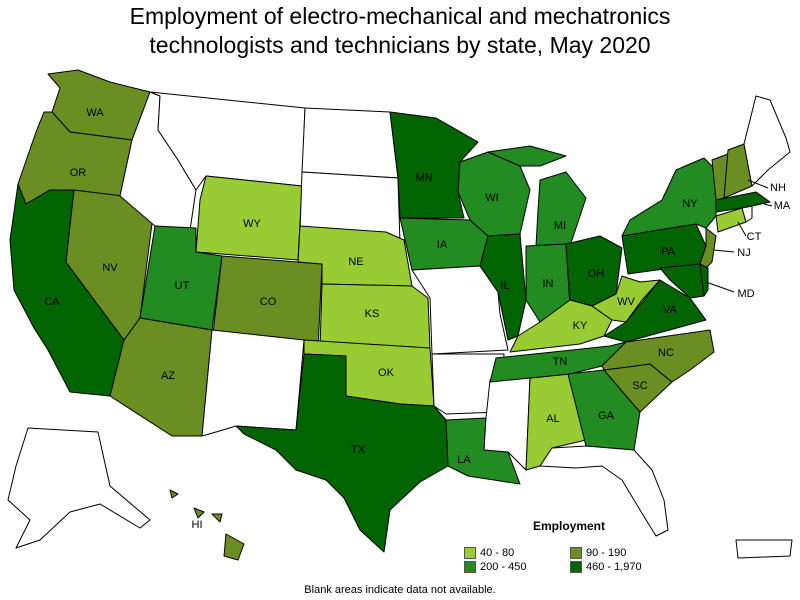  What do you see at coordinates (442, 245) in the screenshot?
I see `label-ia: IA` at bounding box center [442, 245].